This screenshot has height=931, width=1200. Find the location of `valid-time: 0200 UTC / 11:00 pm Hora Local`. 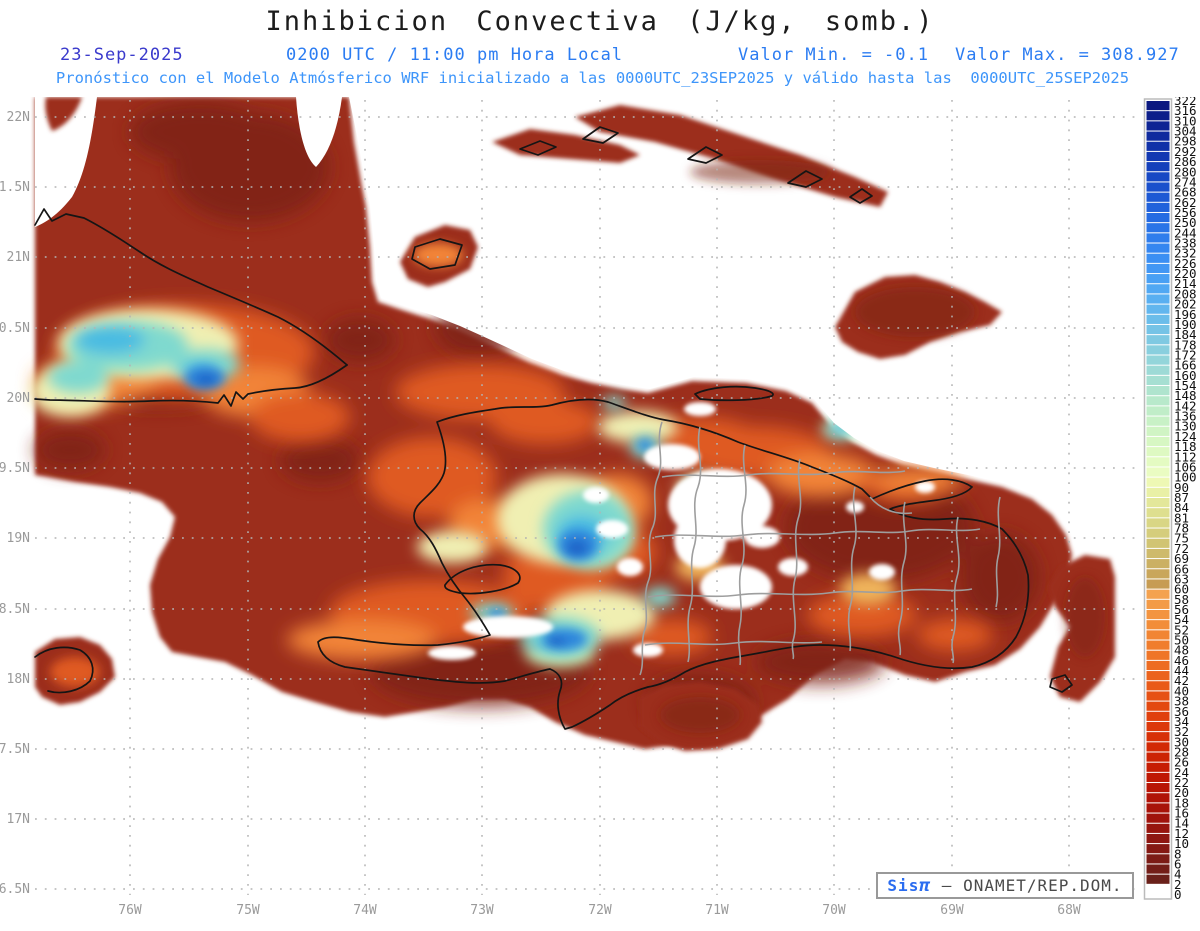

valid-time: 0200 UTC / 11:00 pm Hora Local is located at coordinates (455, 55).